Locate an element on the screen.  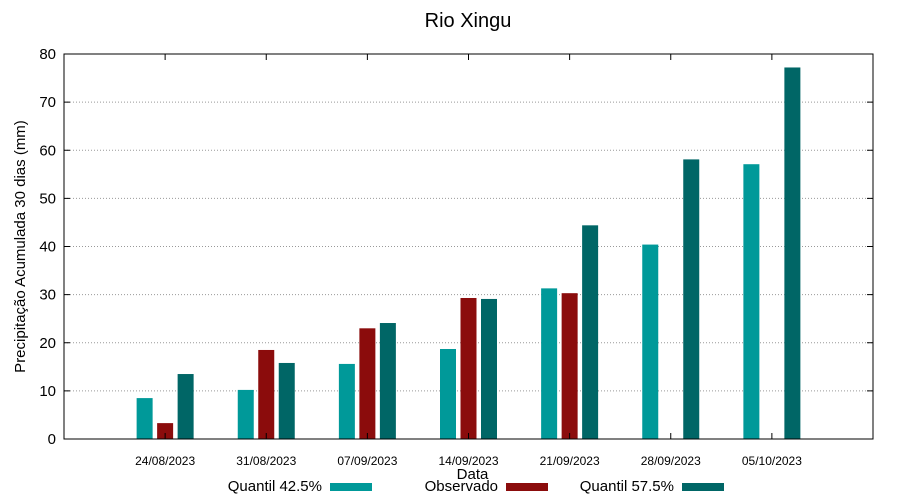
x-axis-label: Data is located at coordinates (473, 474).